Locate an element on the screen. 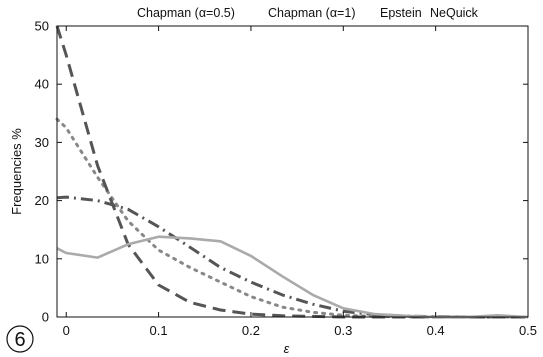  x-tick-label: 0.3 is located at coordinates (343, 330).